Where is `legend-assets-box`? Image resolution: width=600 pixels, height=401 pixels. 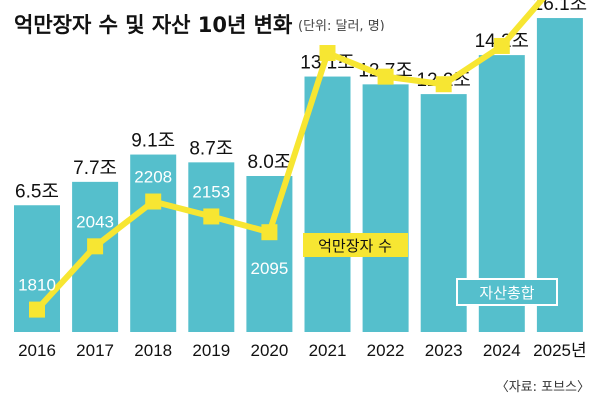 legend-assets-box is located at coordinates (507, 292).